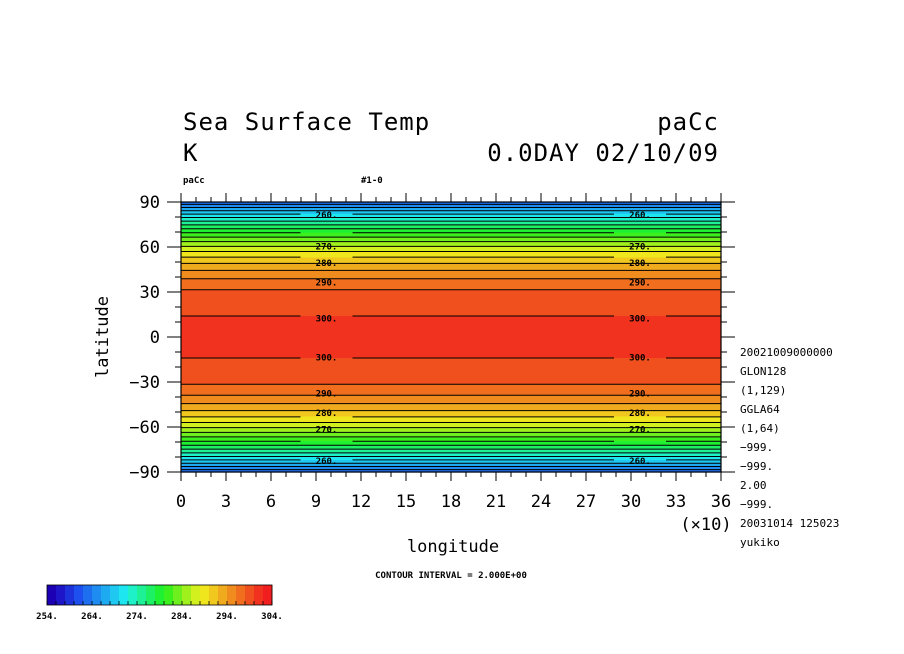 The height and width of the screenshot is (654, 904). Describe the element at coordinates (451, 502) in the screenshot. I see `x-tick-label: 18` at that location.